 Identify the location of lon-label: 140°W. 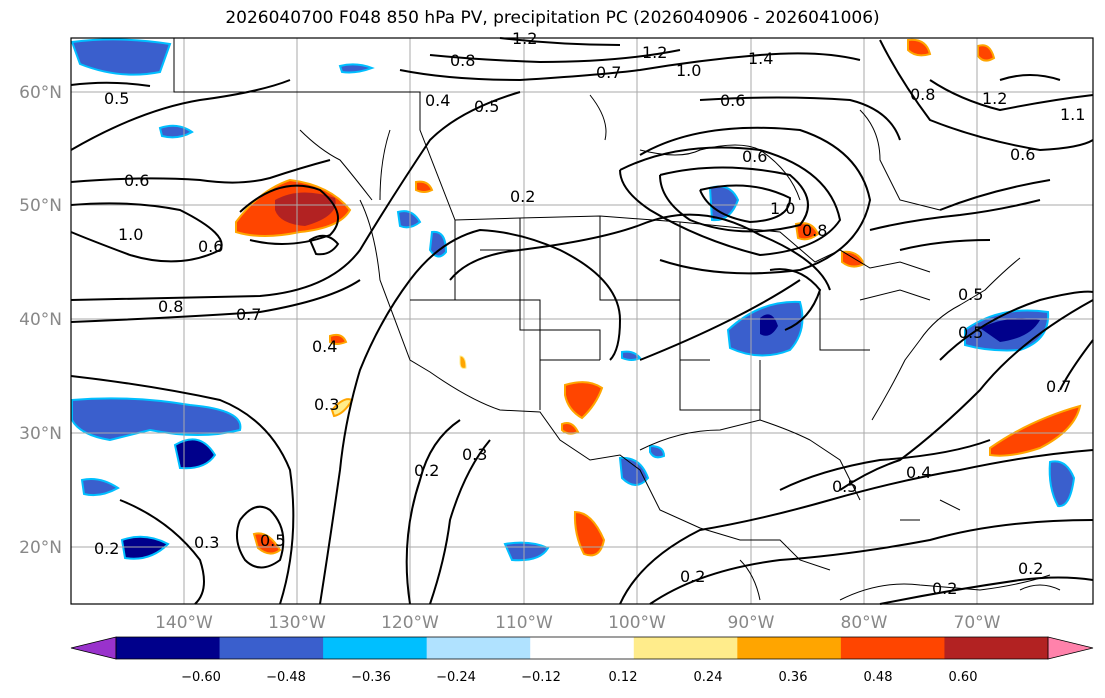
(184, 623).